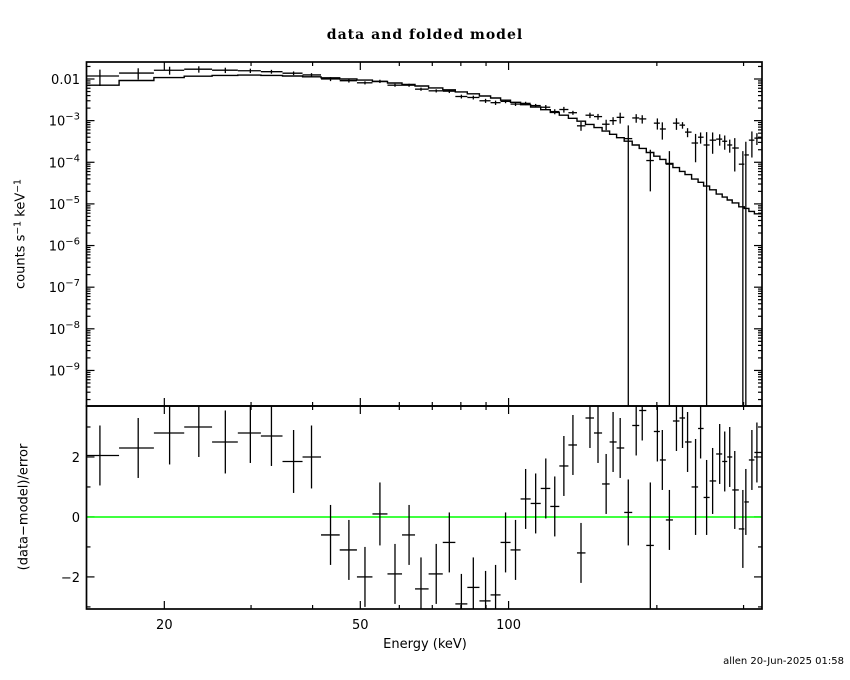  I want to click on svg-text: 100, so click(508, 625).